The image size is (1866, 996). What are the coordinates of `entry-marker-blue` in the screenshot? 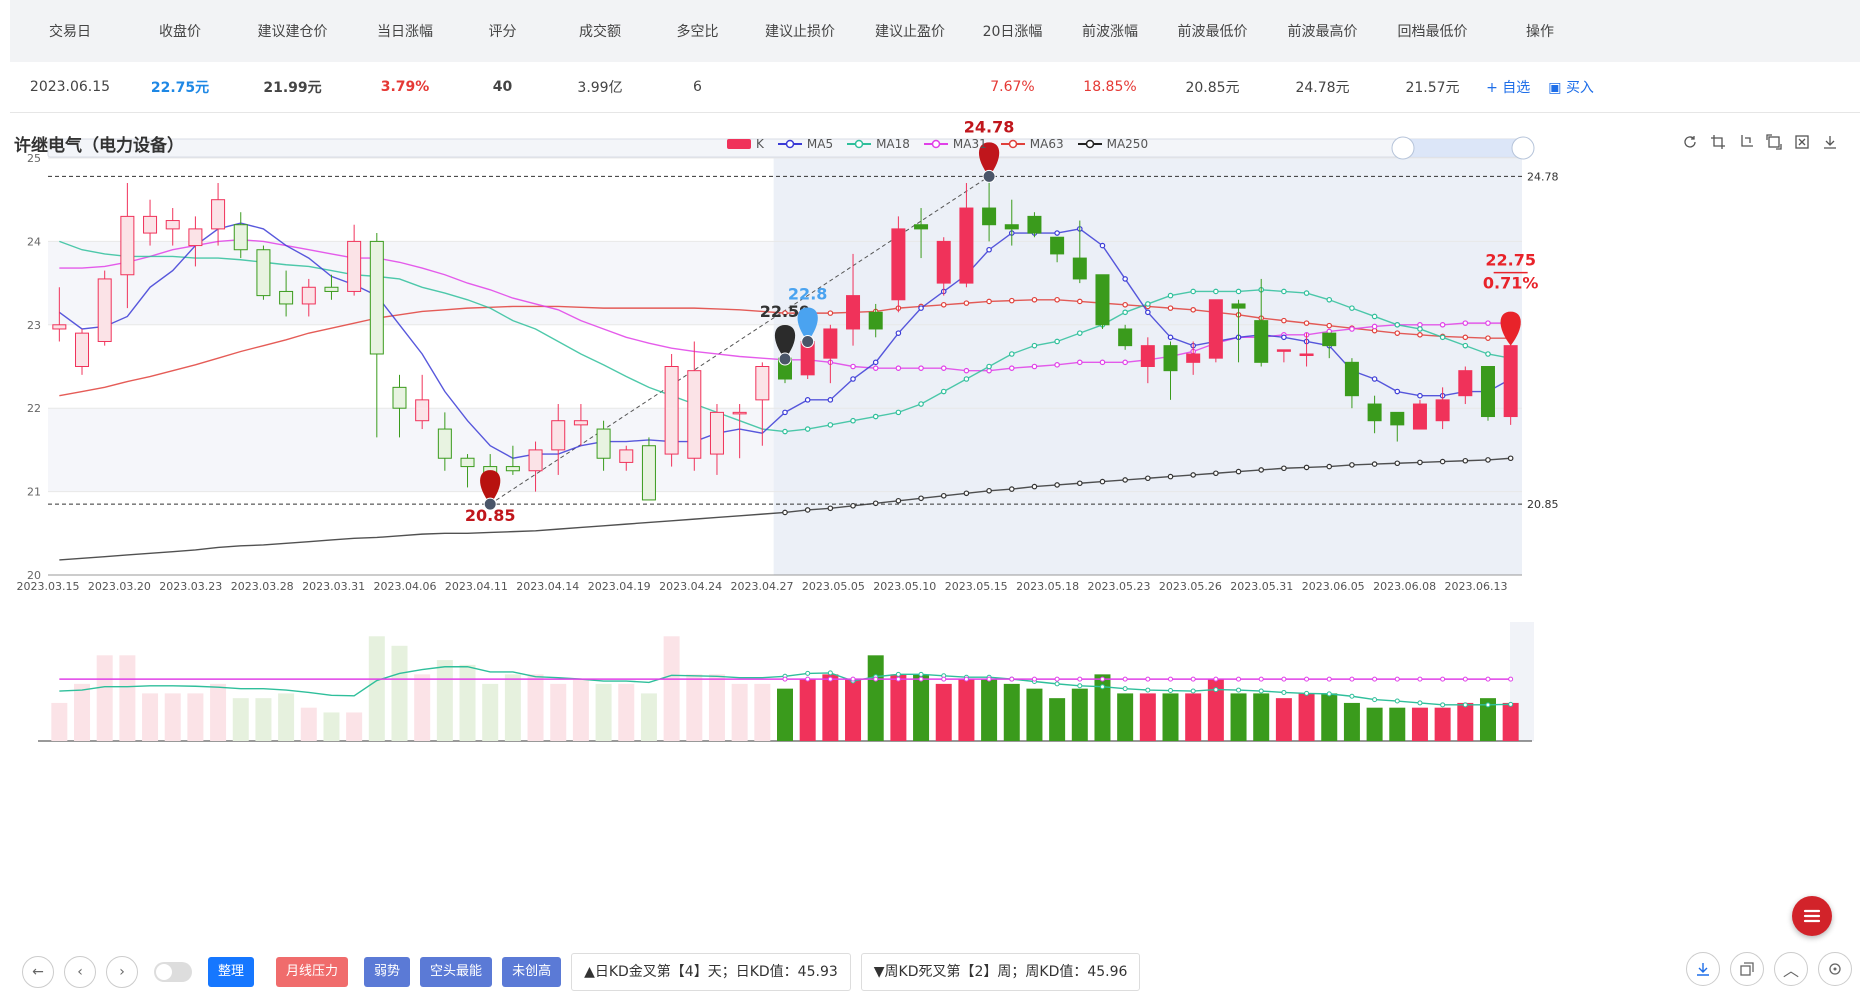 It's located at (807, 327).